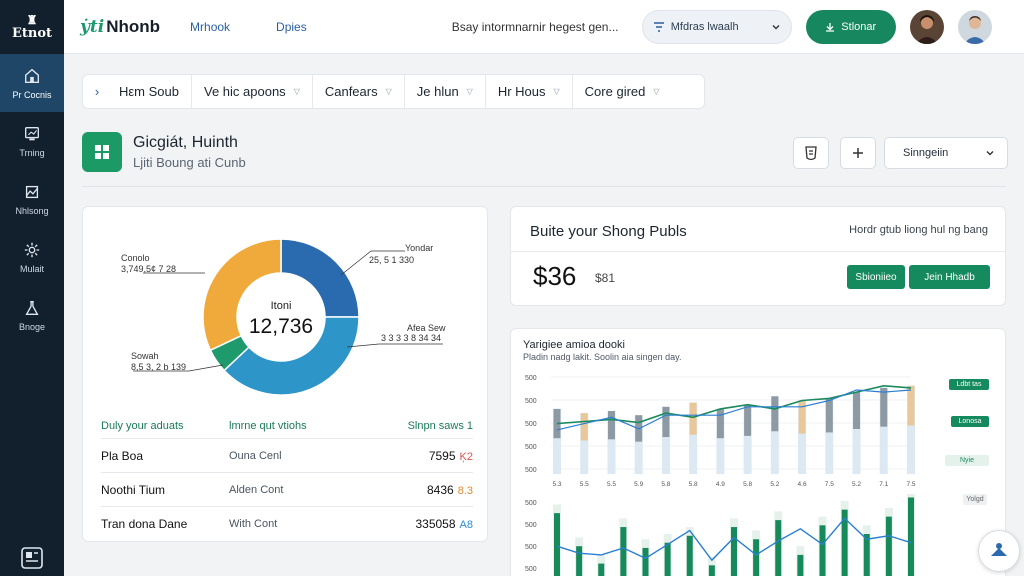 This screenshot has height=576, width=1024. What do you see at coordinates (149, 91) in the screenshot?
I see `filter-item: Hεm Soub` at bounding box center [149, 91].